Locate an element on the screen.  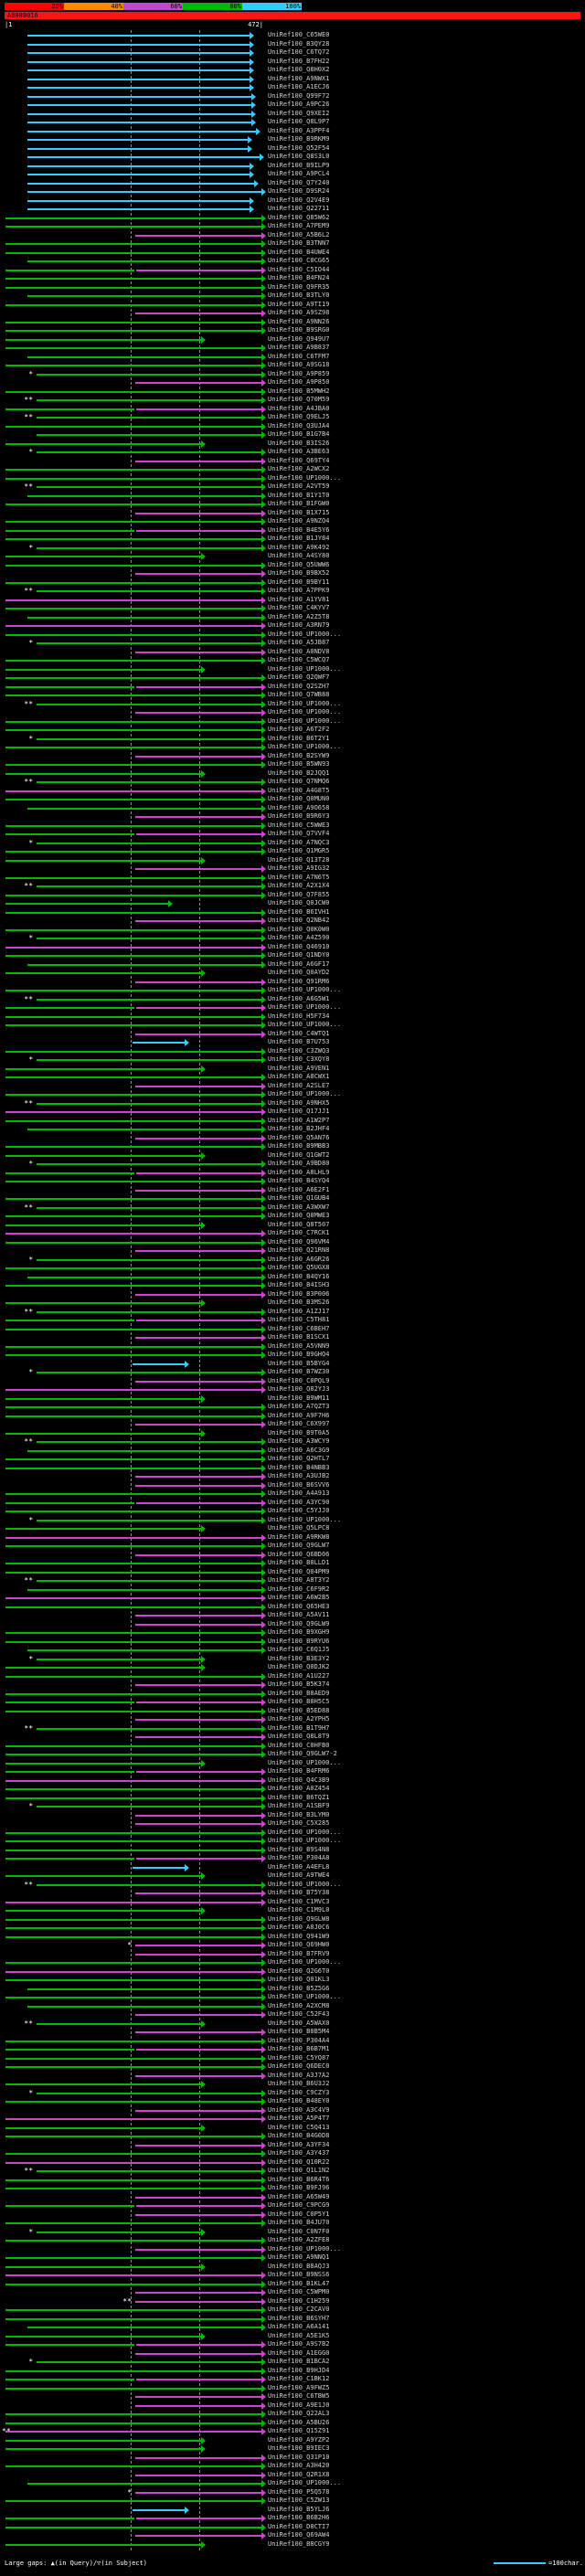
hit-label: UniRef100_B8H5C5 is located at coordinates (299, 1701).